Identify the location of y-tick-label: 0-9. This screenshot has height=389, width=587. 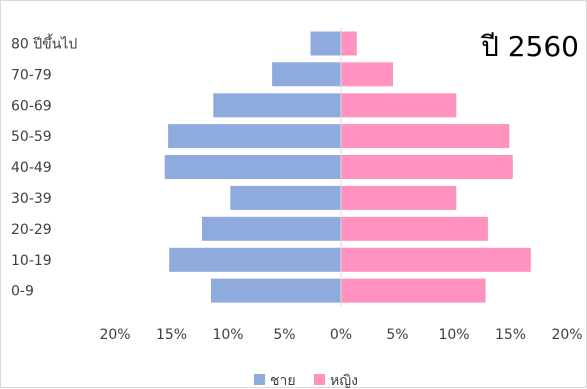
(22, 292).